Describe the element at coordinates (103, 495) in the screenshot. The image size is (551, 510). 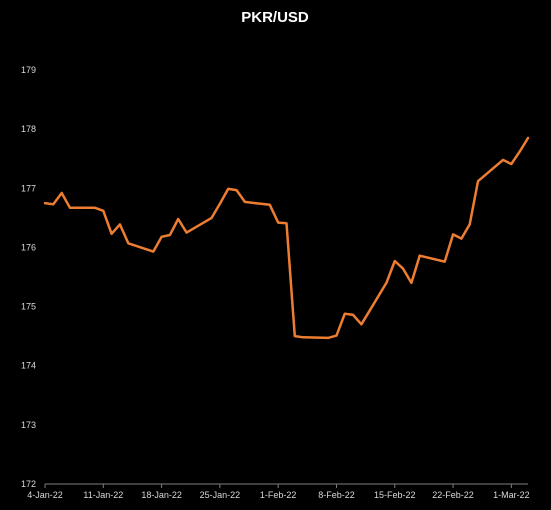
I see `x-tick-label: 11-Jan-22` at that location.